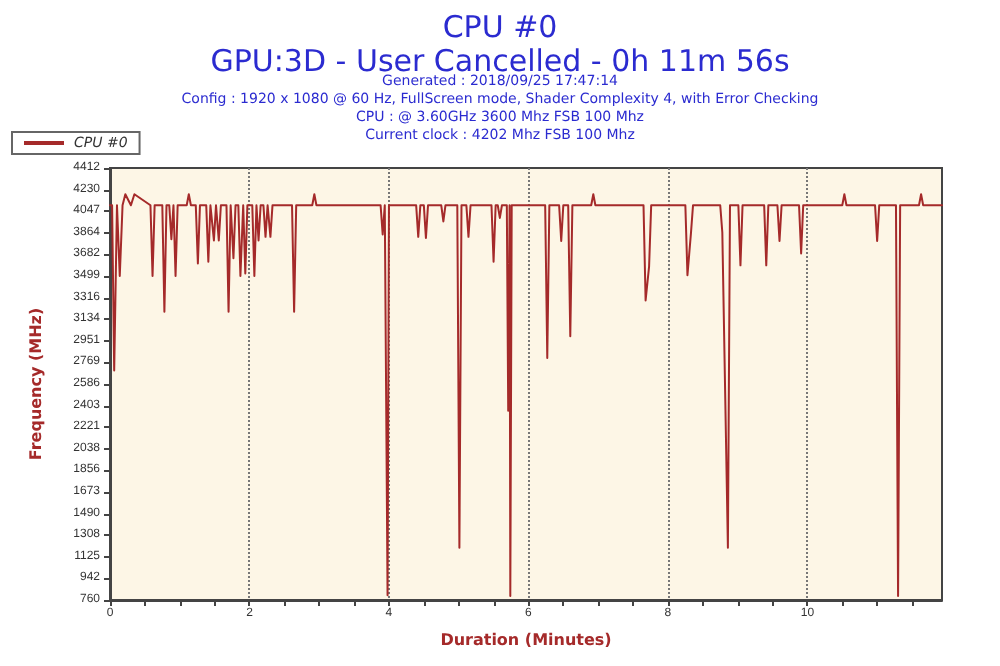  Describe the element at coordinates (36, 384) in the screenshot. I see `y-axis-title: Frequency (MHz)` at that location.